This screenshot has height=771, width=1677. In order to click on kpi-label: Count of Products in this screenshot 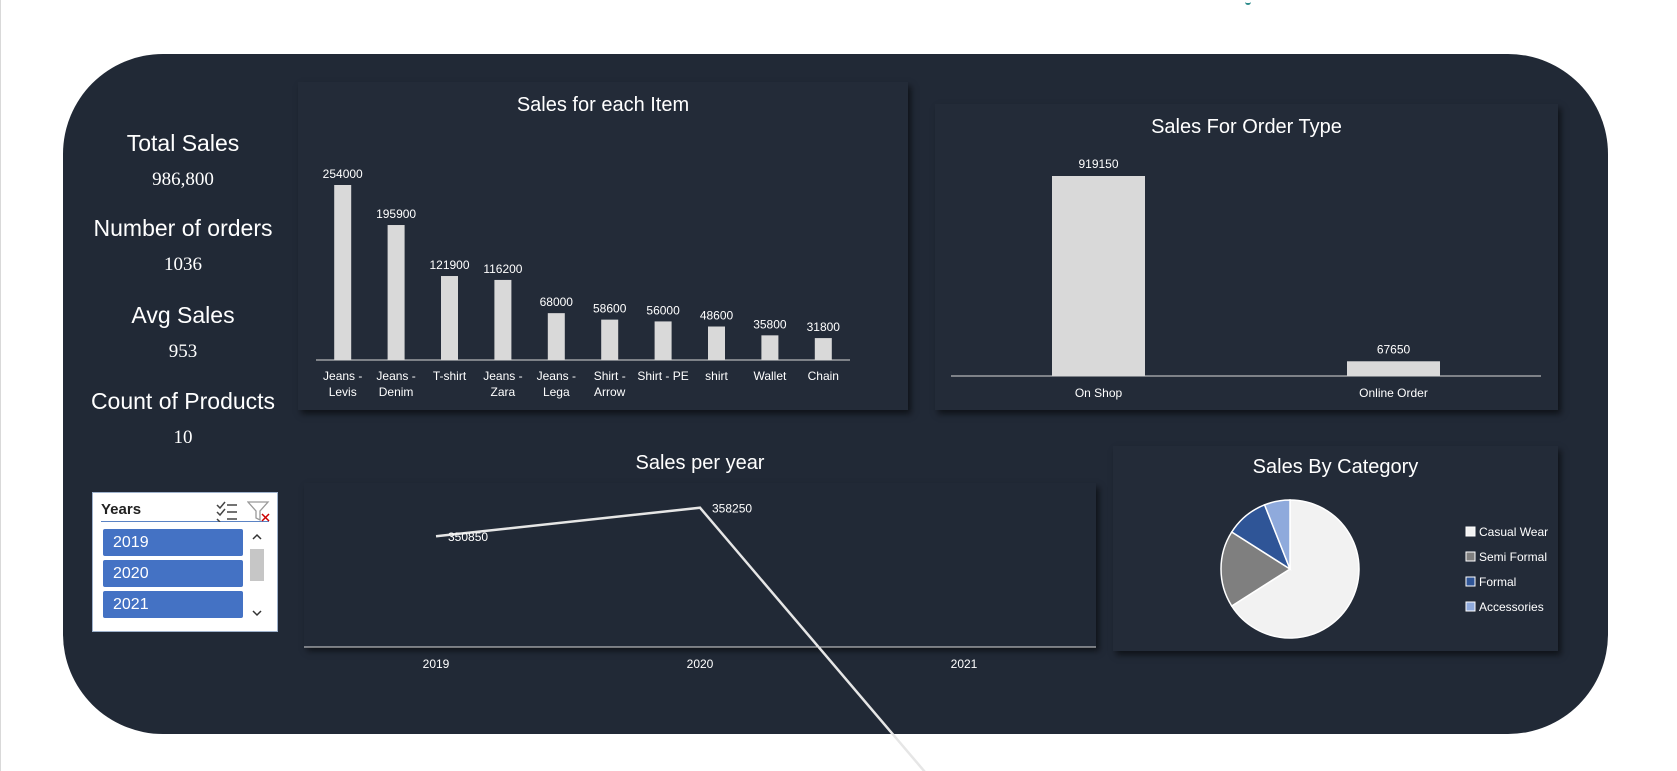, I will do `click(183, 401)`.